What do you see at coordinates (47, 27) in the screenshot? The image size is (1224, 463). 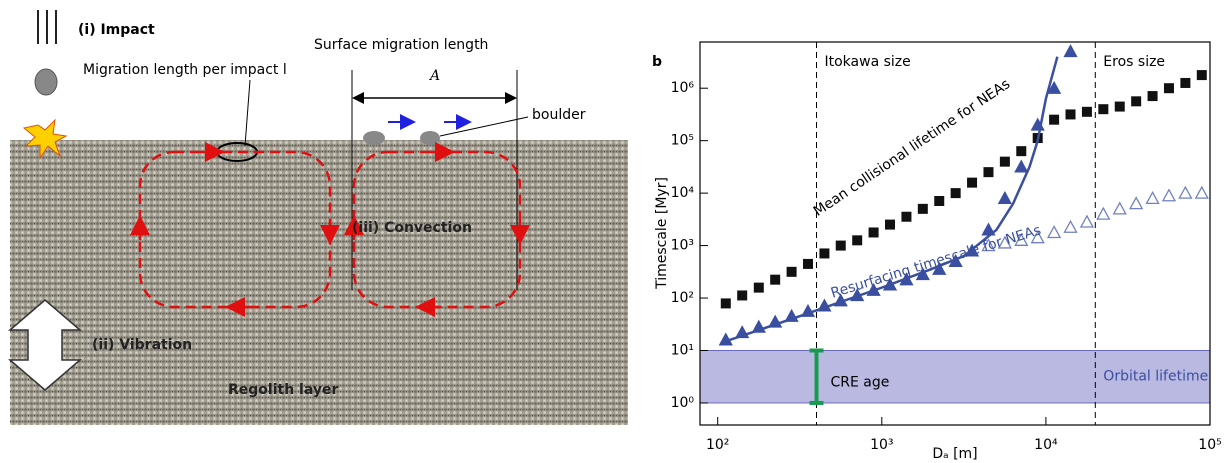 I see `impact-lines` at bounding box center [47, 27].